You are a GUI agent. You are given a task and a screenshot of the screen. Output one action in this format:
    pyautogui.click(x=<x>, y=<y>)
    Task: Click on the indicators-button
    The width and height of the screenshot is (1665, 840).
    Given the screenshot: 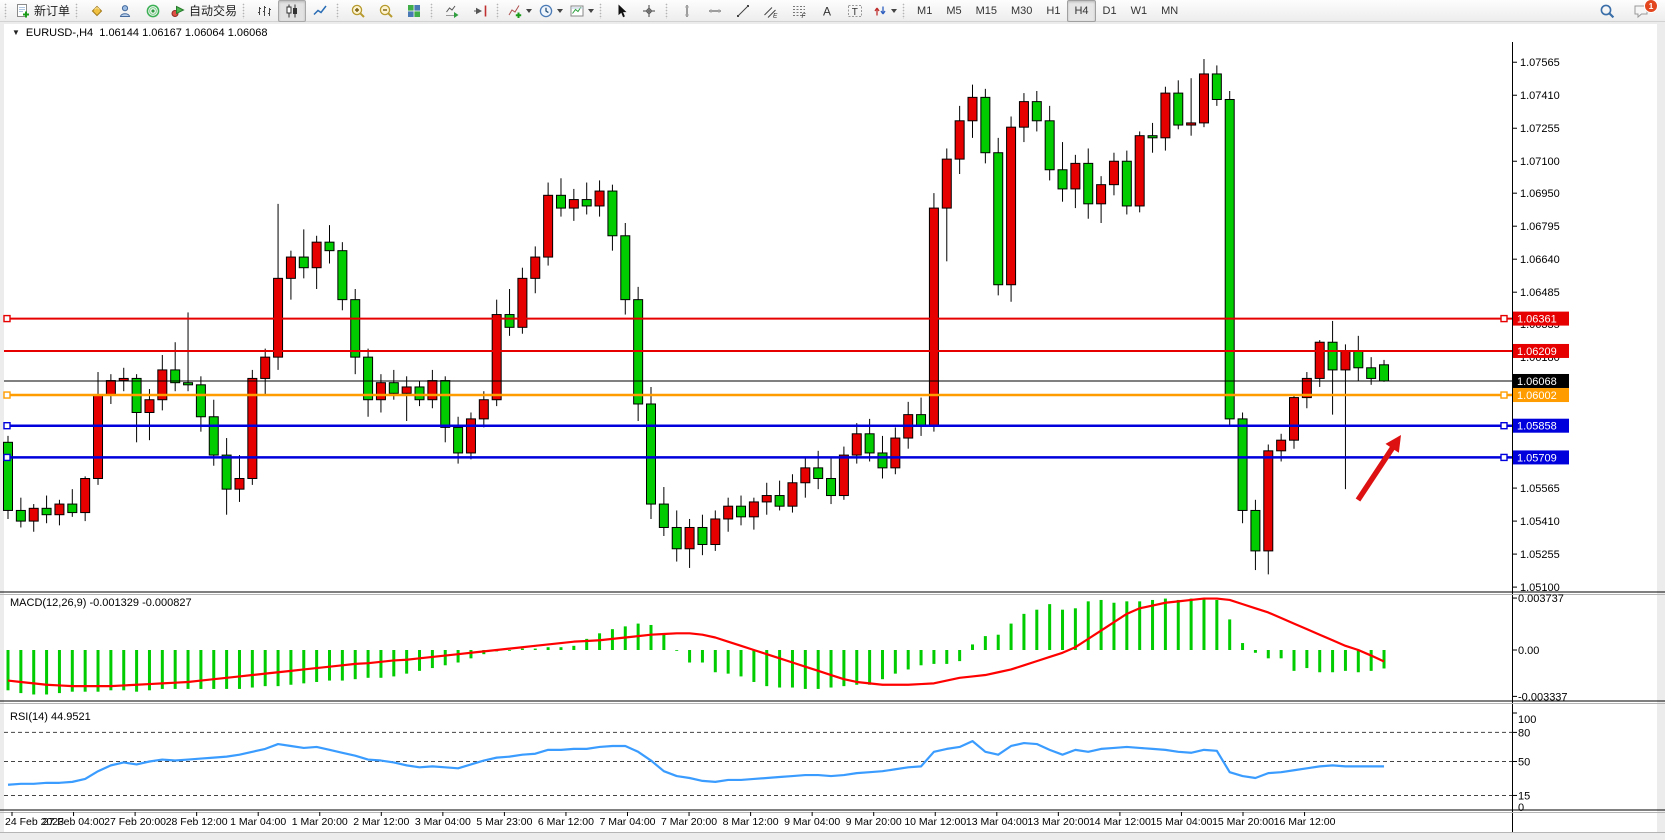 What is the action you would take?
    pyautogui.click(x=519, y=11)
    